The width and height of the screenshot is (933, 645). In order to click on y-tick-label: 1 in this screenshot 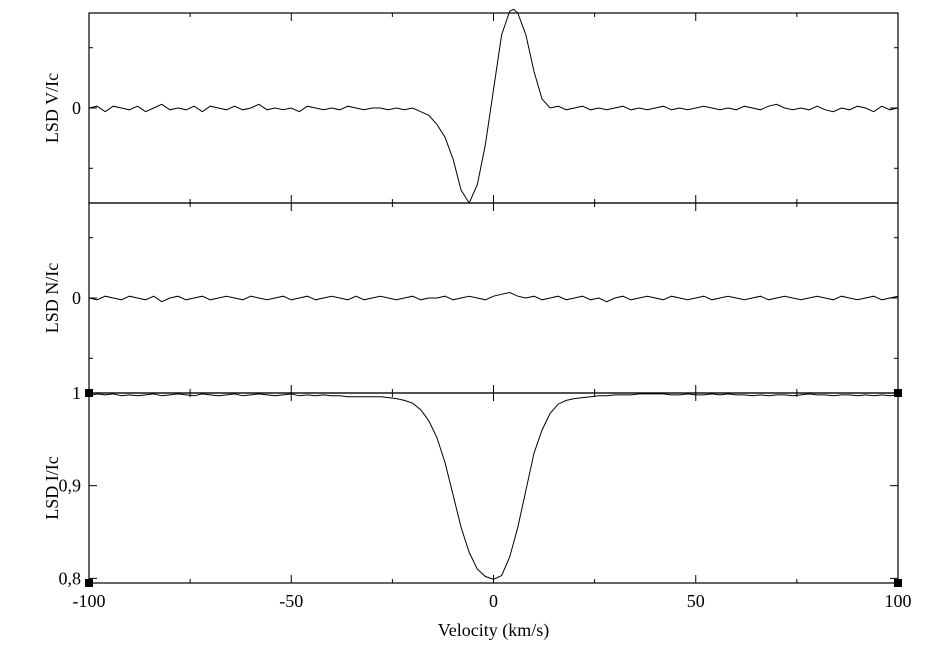, I will do `click(76, 393)`.